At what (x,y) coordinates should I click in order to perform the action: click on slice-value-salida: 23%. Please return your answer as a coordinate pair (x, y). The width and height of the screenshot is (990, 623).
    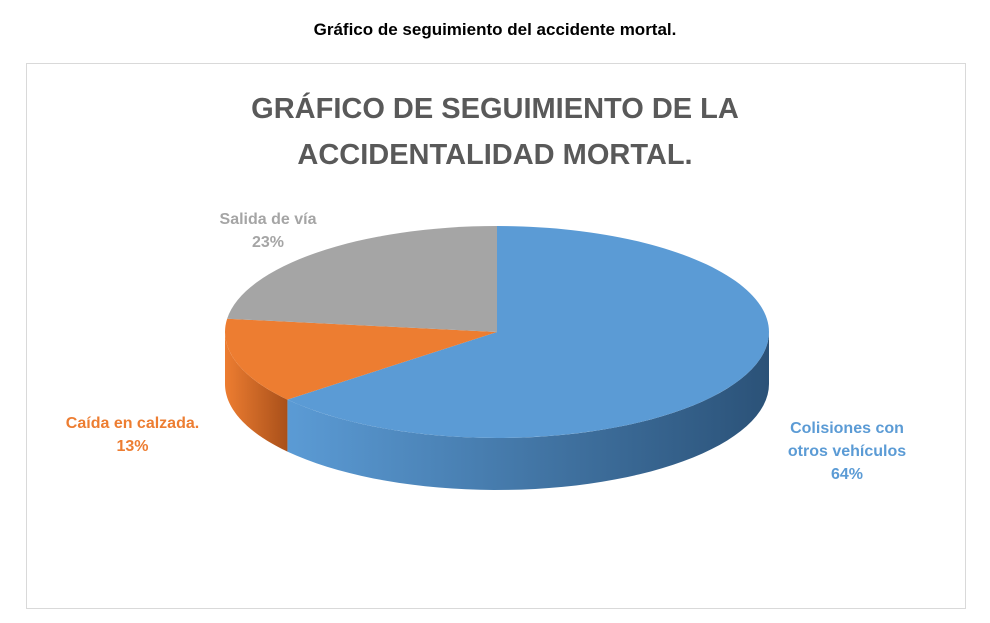
    Looking at the image, I should click on (268, 242).